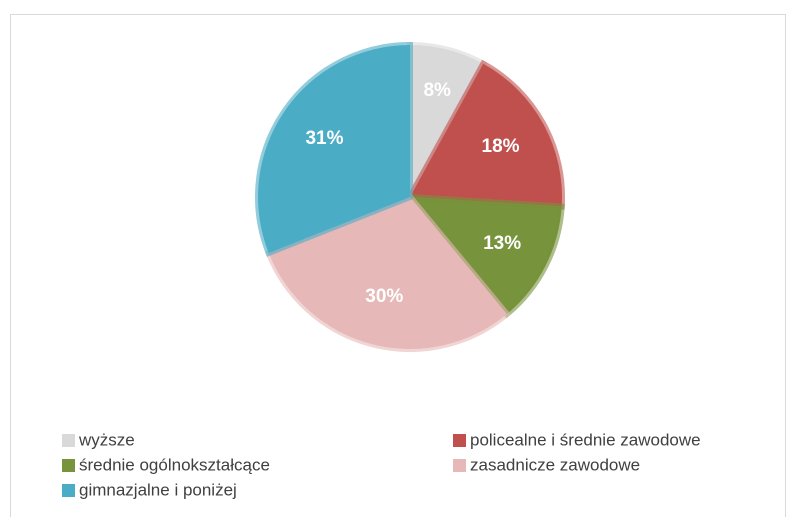 Image resolution: width=797 pixels, height=517 pixels. I want to click on legend-label: policealne i średnie zawodowe, so click(585, 439).